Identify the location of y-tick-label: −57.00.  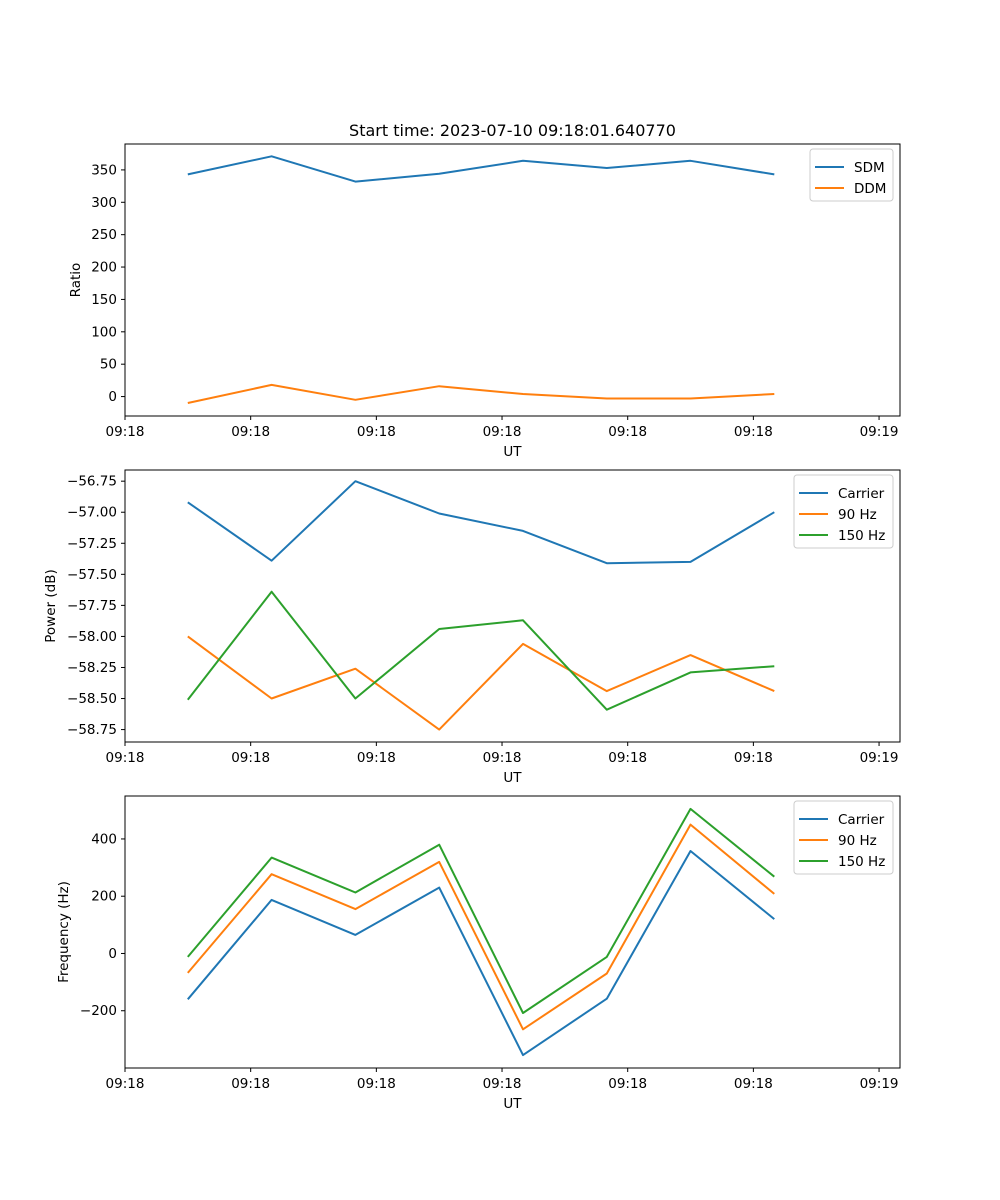
(92, 513).